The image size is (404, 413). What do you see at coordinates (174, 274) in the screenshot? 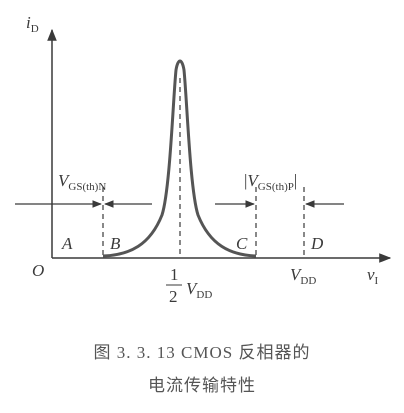
I see `half-vdd-numerator: 1` at bounding box center [174, 274].